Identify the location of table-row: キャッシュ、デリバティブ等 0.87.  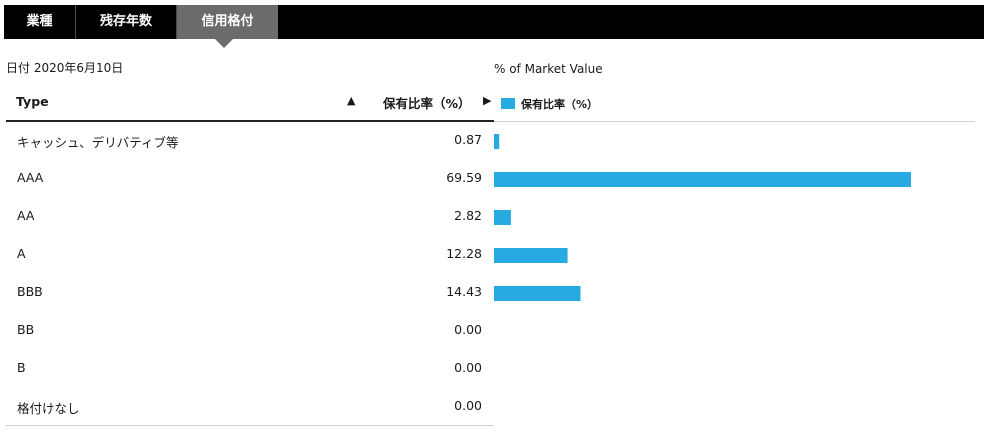
(250, 141).